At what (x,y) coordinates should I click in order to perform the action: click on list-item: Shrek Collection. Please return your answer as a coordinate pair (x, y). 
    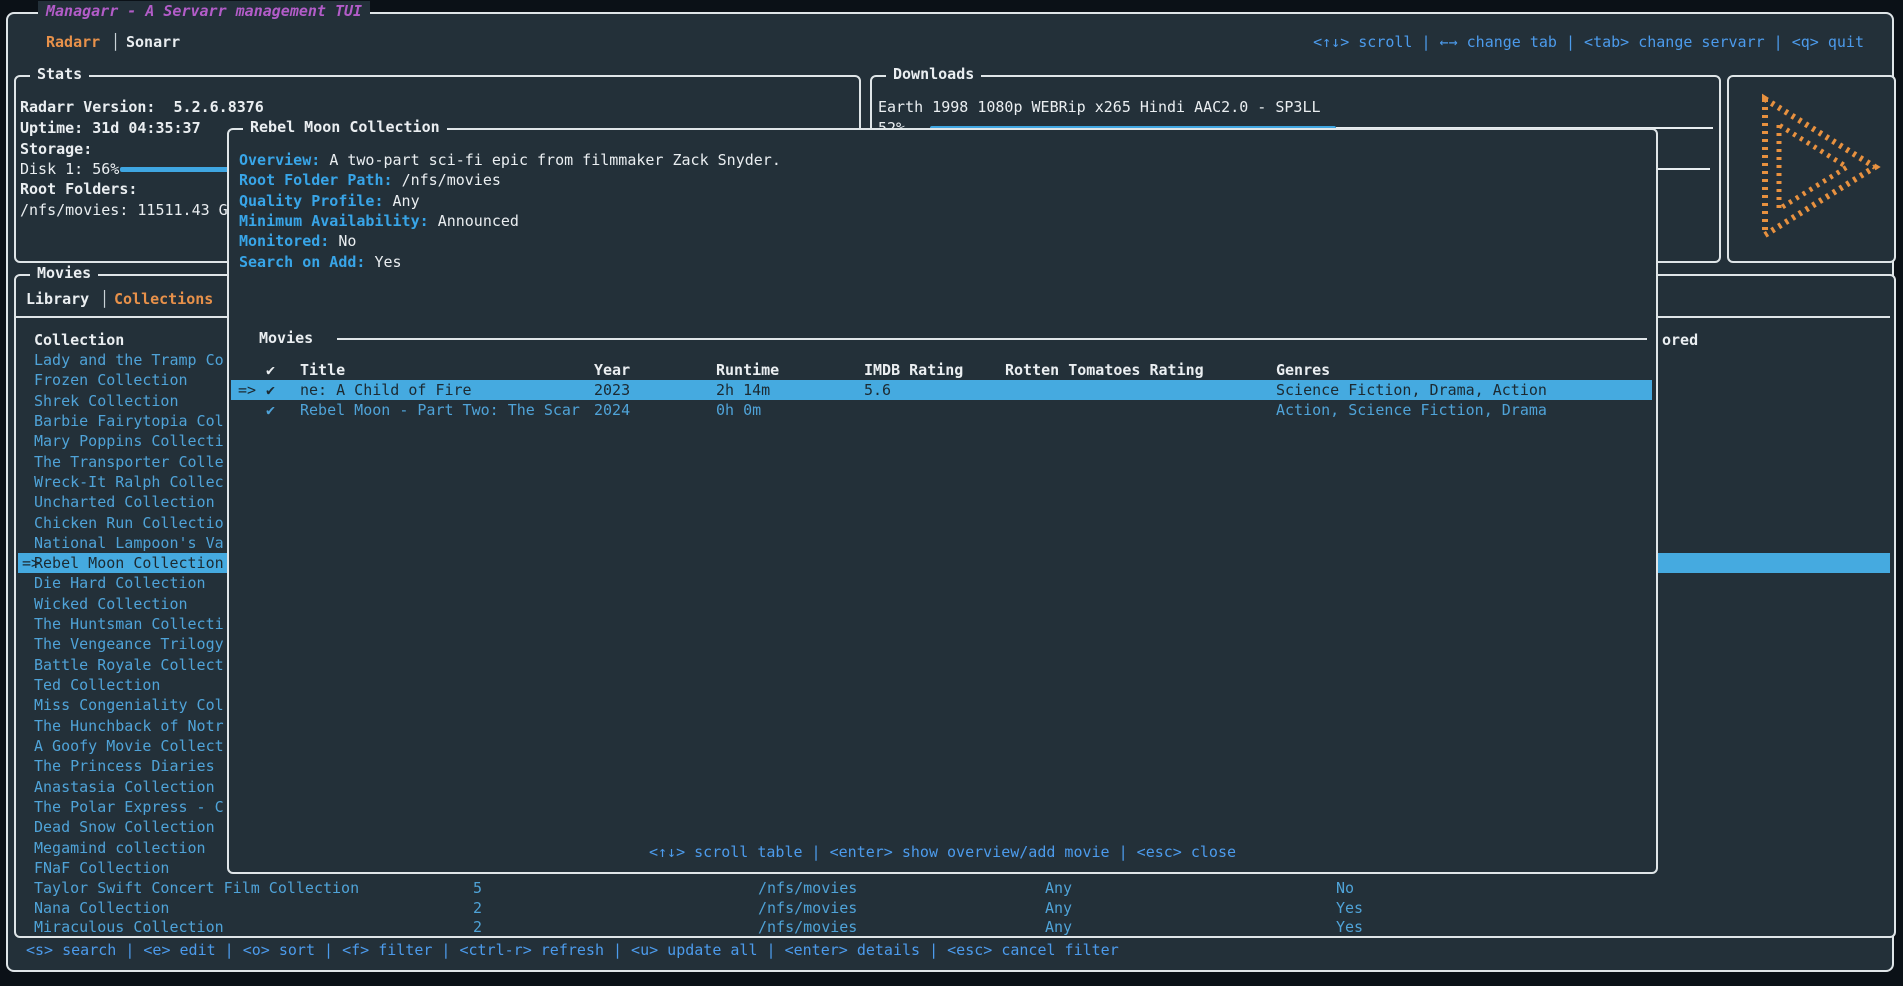
    Looking at the image, I should click on (106, 401).